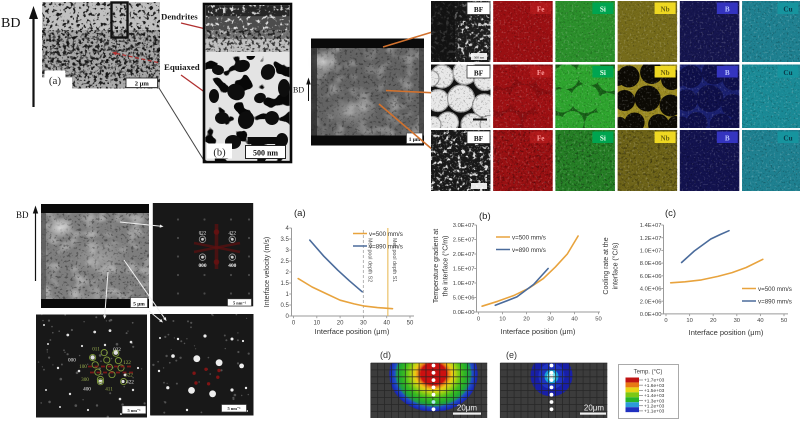 The width and height of the screenshot is (800, 421). Describe the element at coordinates (284, 240) in the screenshot. I see `svg-text: 3.5` at that location.